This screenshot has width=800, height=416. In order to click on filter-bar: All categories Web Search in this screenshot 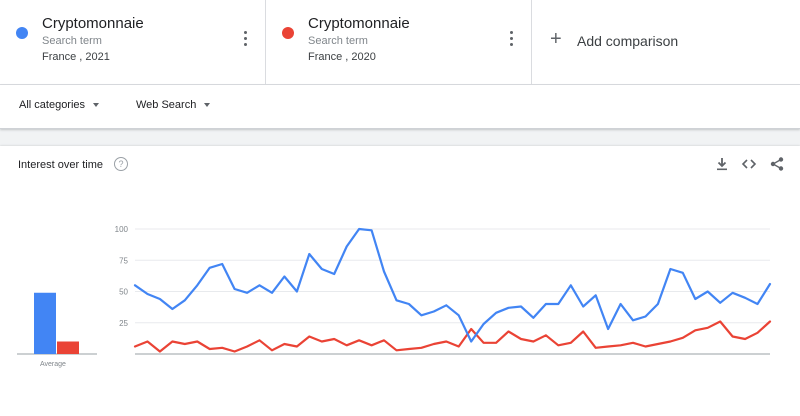, I will do `click(400, 107)`.